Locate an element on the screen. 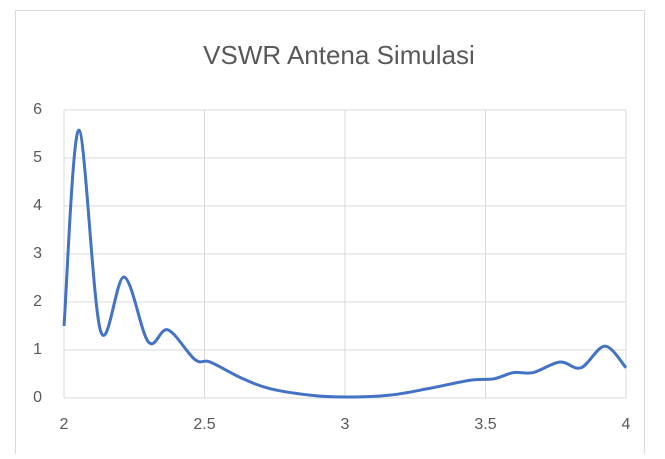 This screenshot has height=459, width=665. x-tick-label: 4 is located at coordinates (626, 424).